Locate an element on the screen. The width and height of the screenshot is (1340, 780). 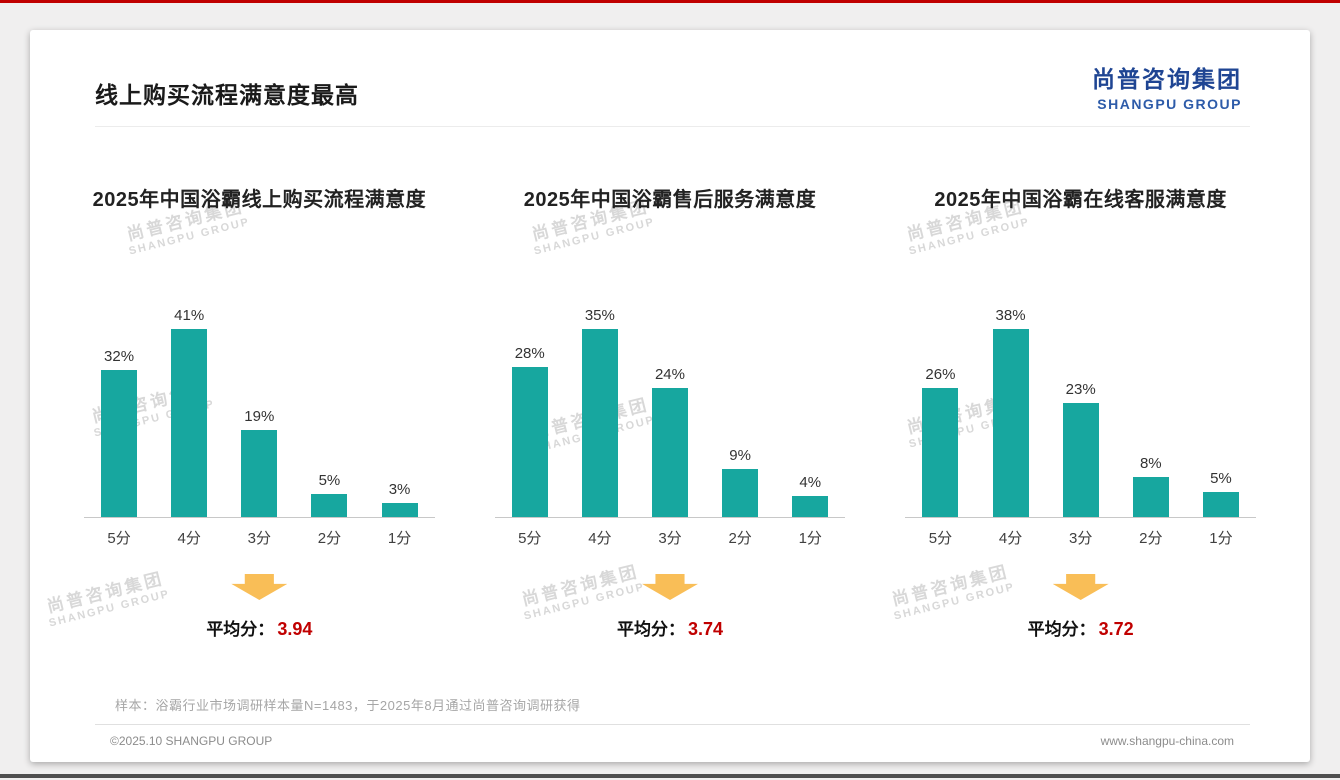
bottom-bar is located at coordinates (670, 776).